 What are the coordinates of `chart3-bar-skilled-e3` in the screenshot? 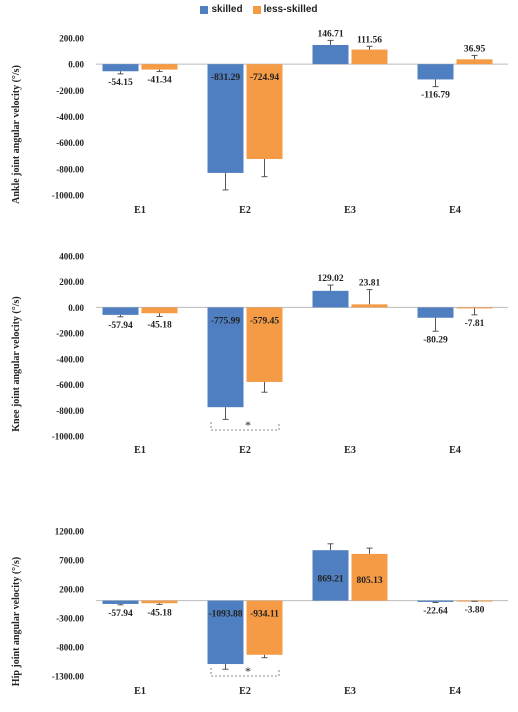 It's located at (330, 575).